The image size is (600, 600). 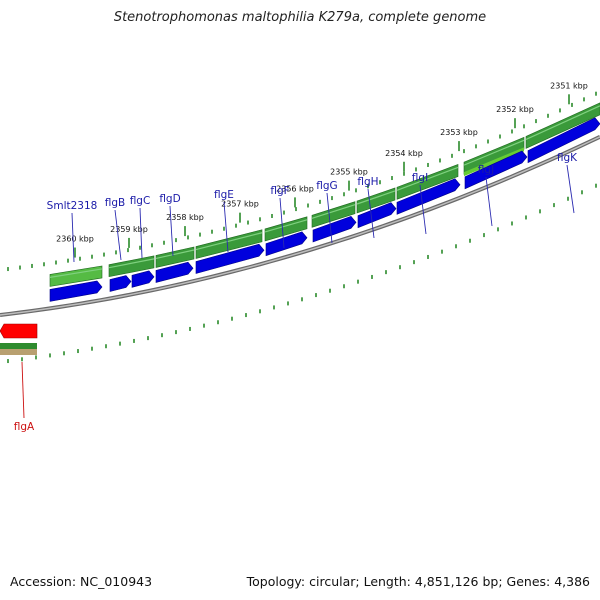 What do you see at coordinates (24, 427) in the screenshot?
I see `gene-label: flgA` at bounding box center [24, 427].